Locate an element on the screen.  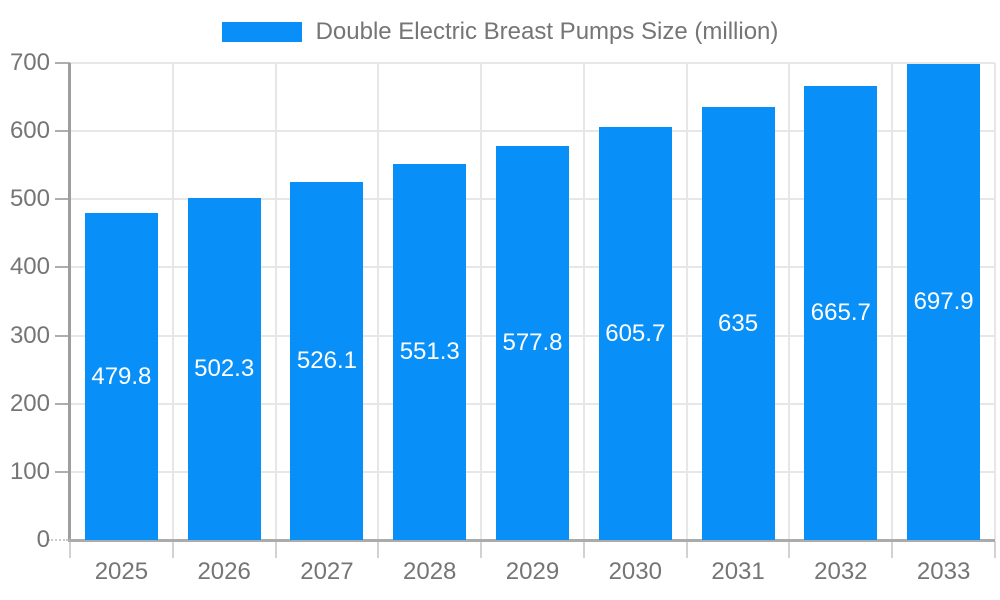
y-axis-line is located at coordinates (69, 301).